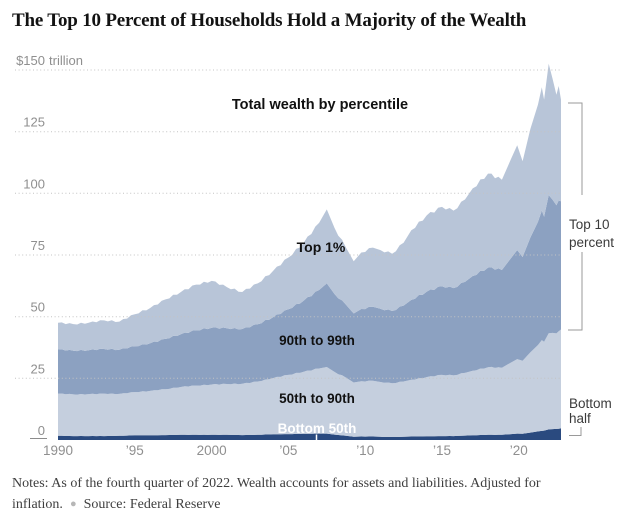 This screenshot has width=632, height=522. I want to click on top-10-percent-label-line2: percent, so click(591, 242).